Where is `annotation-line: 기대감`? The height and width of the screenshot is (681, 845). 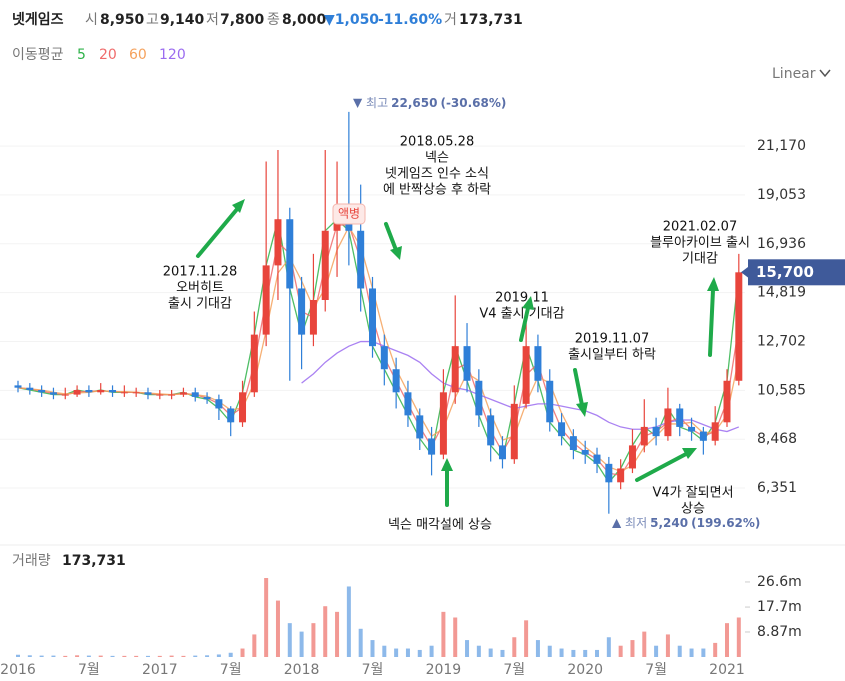 annotation-line: 기대감 is located at coordinates (700, 259).